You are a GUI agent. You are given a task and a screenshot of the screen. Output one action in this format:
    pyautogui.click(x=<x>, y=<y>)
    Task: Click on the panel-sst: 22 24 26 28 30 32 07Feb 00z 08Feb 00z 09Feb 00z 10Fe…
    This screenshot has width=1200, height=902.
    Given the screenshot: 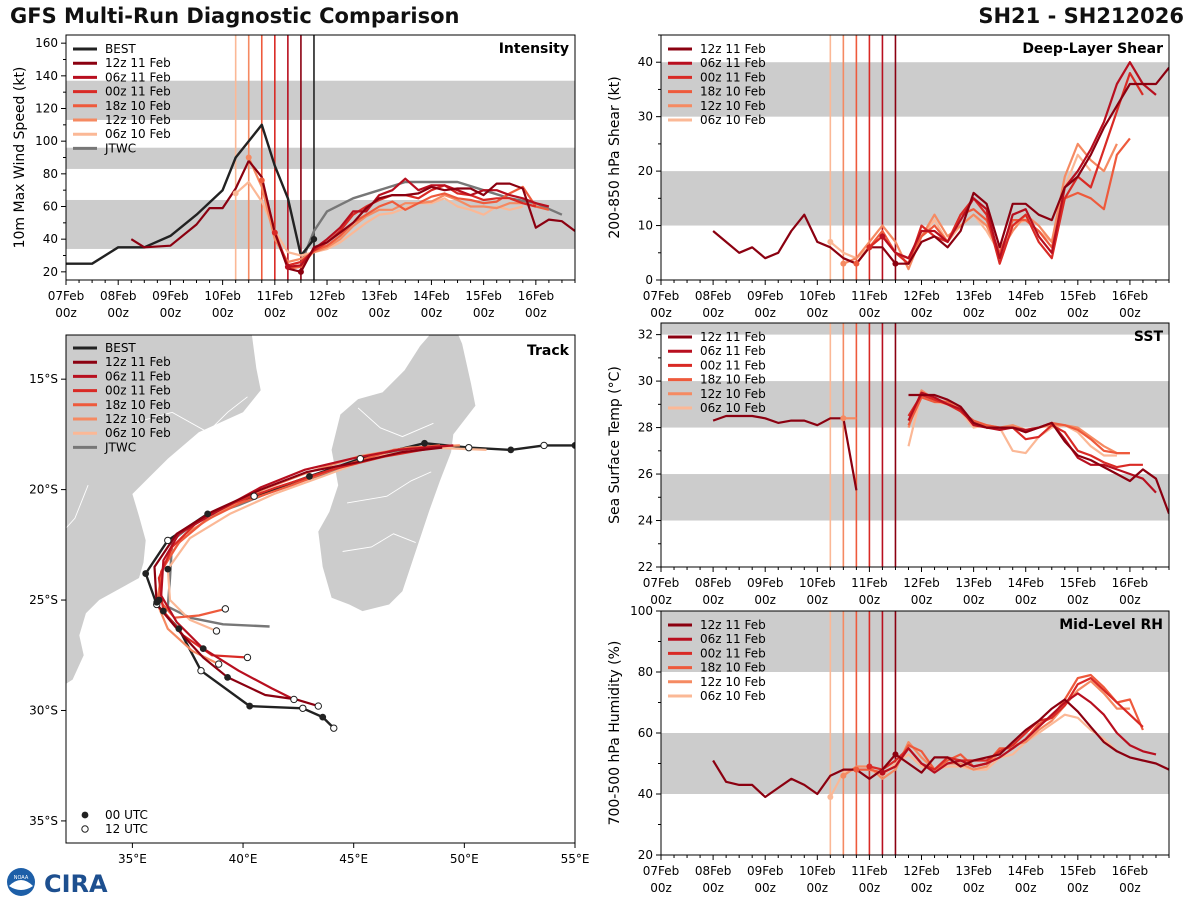 What is the action you would take?
    pyautogui.click(x=888, y=464)
    